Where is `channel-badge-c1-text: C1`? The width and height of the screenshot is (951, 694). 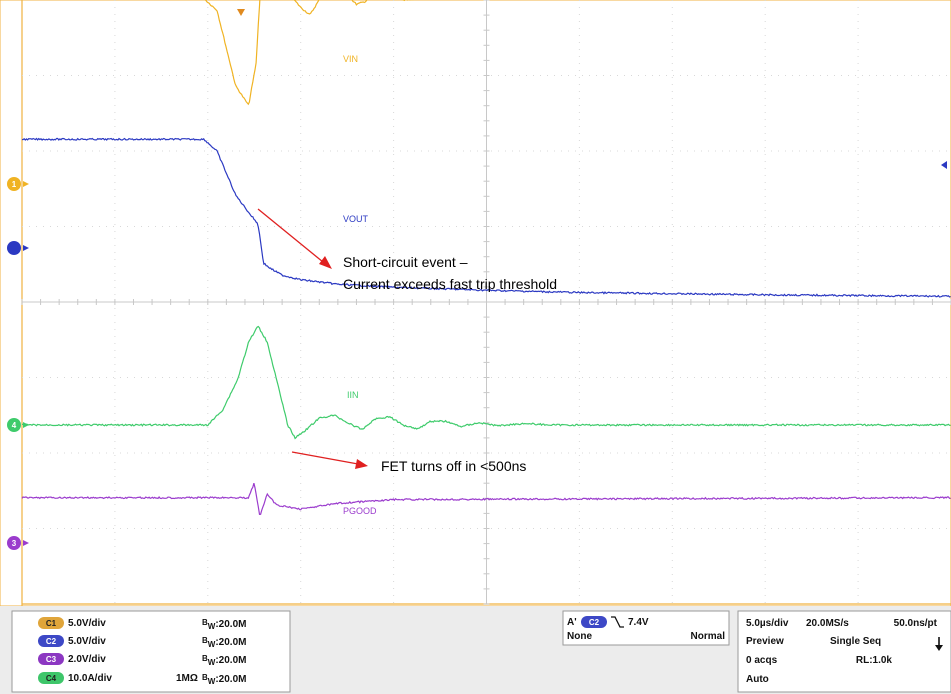 channel-badge-c1-text: C1 is located at coordinates (51, 623).